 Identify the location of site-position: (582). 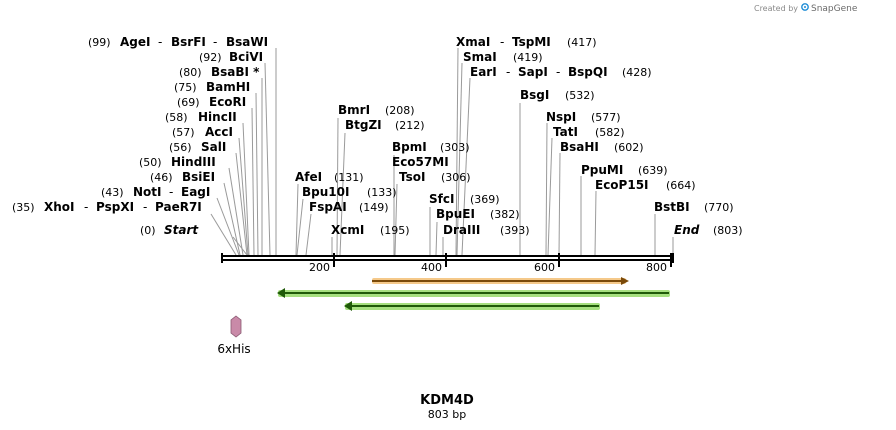
(610, 132).